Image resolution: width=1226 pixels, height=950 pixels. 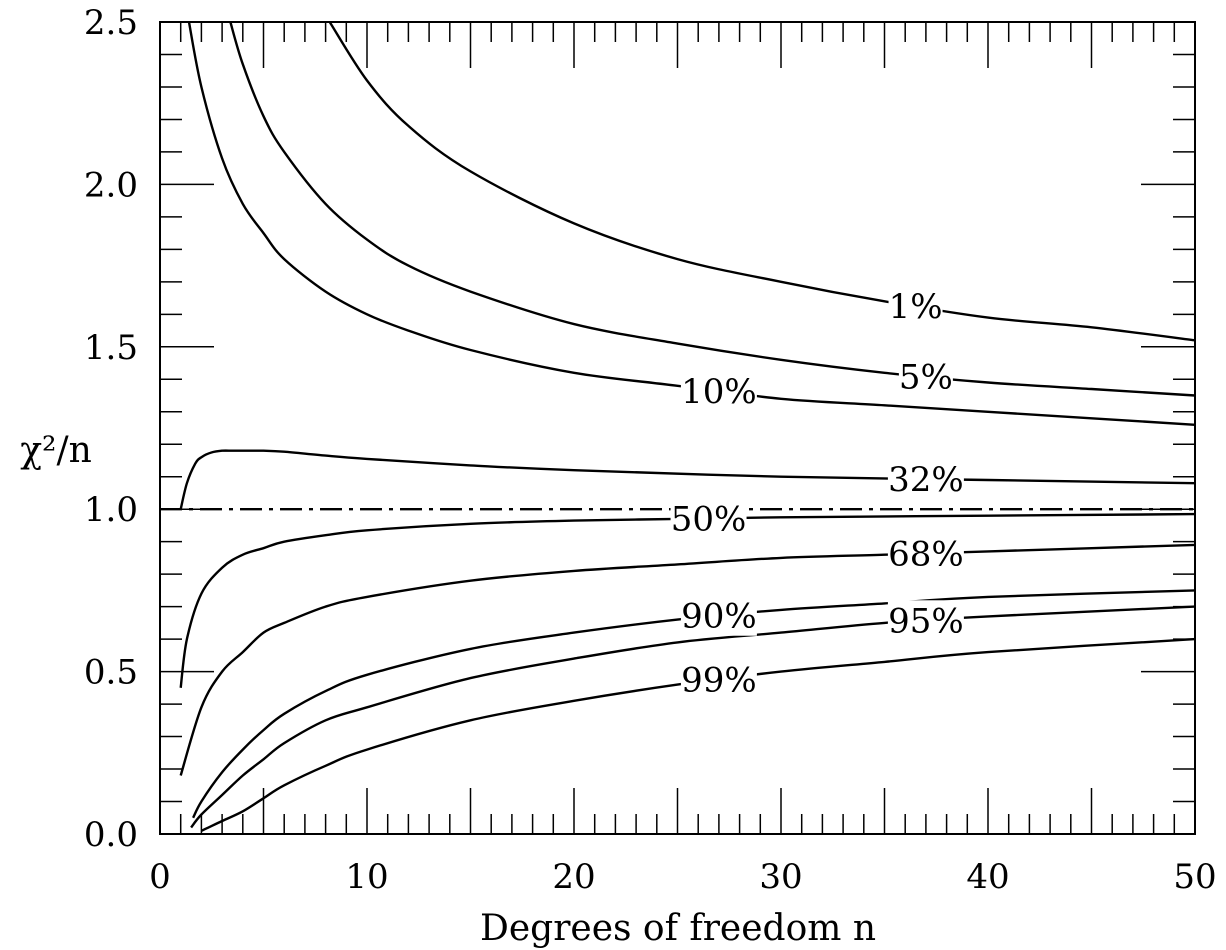 What do you see at coordinates (1194, 877) in the screenshot?
I see `x-tick-label: 50` at bounding box center [1194, 877].